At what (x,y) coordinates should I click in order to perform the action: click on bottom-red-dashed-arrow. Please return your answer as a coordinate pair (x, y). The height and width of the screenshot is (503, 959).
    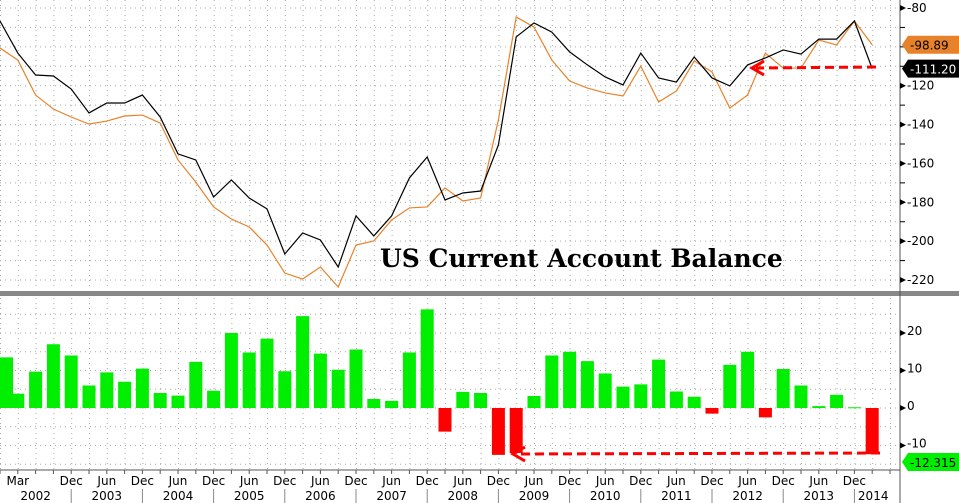
    Looking at the image, I should click on (698, 453).